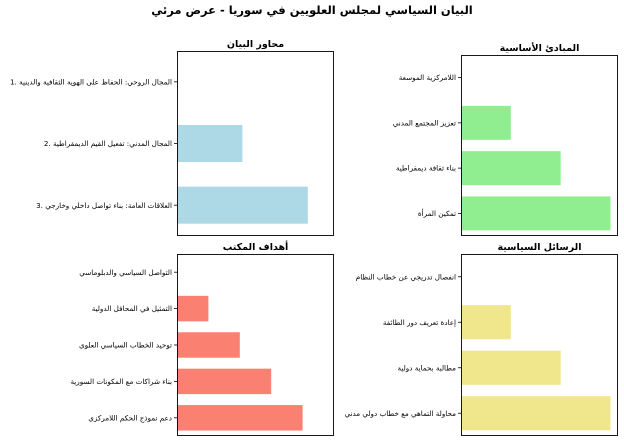 The height and width of the screenshot is (443, 624). Describe the element at coordinates (540, 247) in the screenshot. I see `panel-title: الرسائل السياسية` at that location.